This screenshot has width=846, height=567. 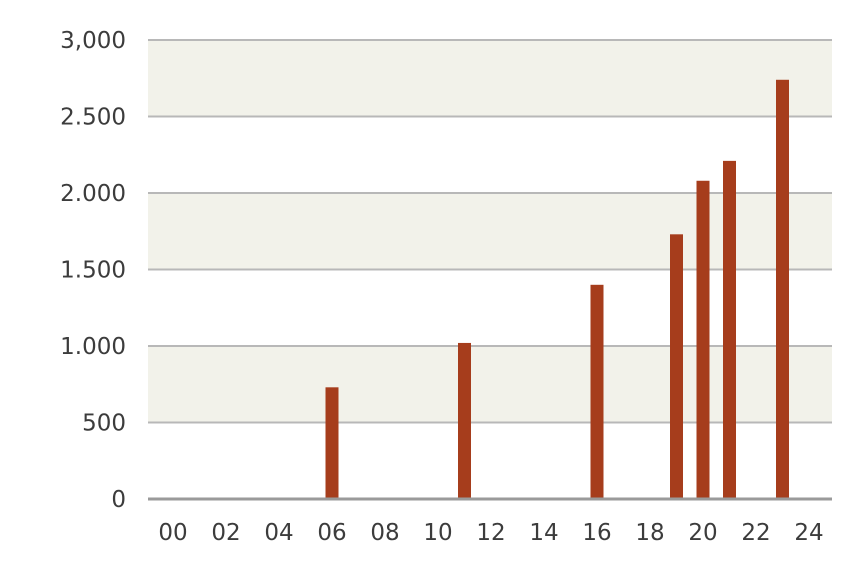 I want to click on x-tick-label: 00, so click(x=172, y=533).